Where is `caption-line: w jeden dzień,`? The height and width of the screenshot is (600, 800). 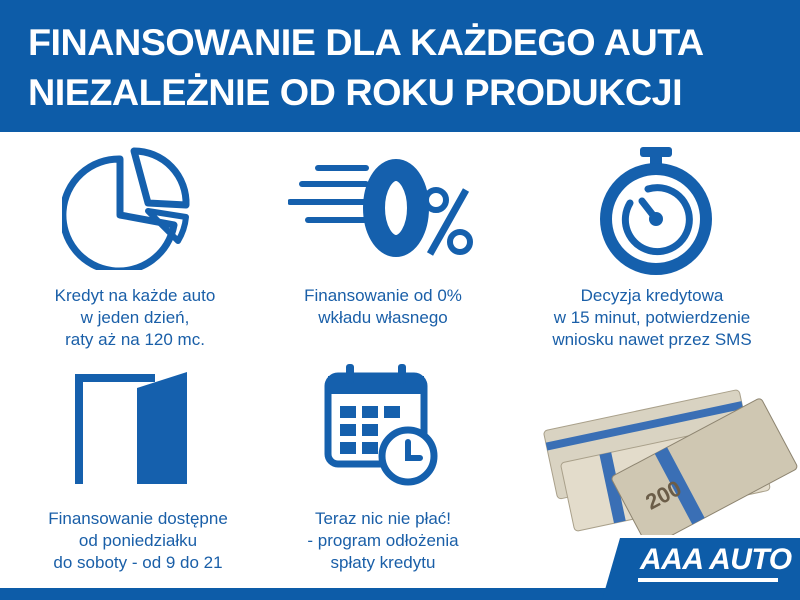
caption-line: w jeden dzień, is located at coordinates (135, 317).